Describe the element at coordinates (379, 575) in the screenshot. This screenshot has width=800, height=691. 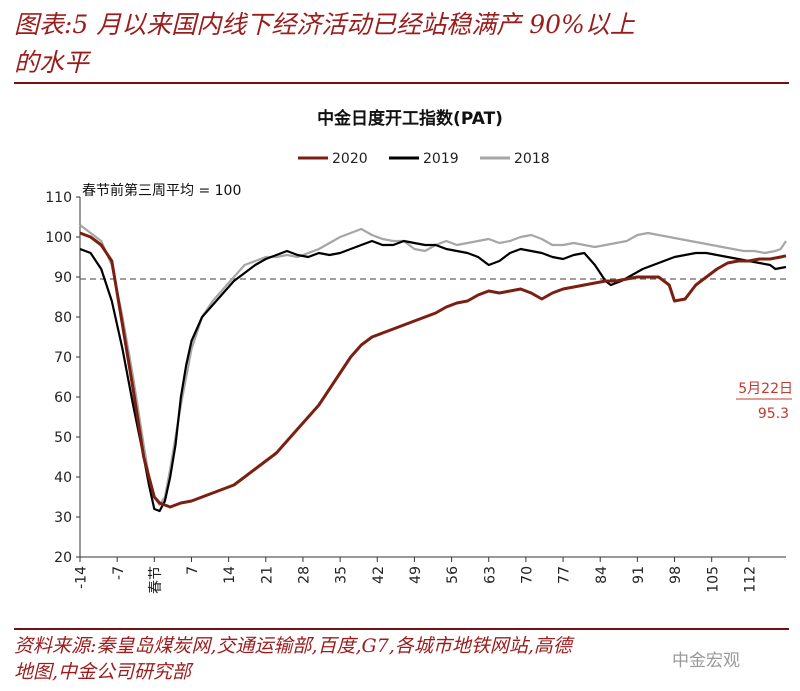
I see `x-tick-label: 42` at that location.